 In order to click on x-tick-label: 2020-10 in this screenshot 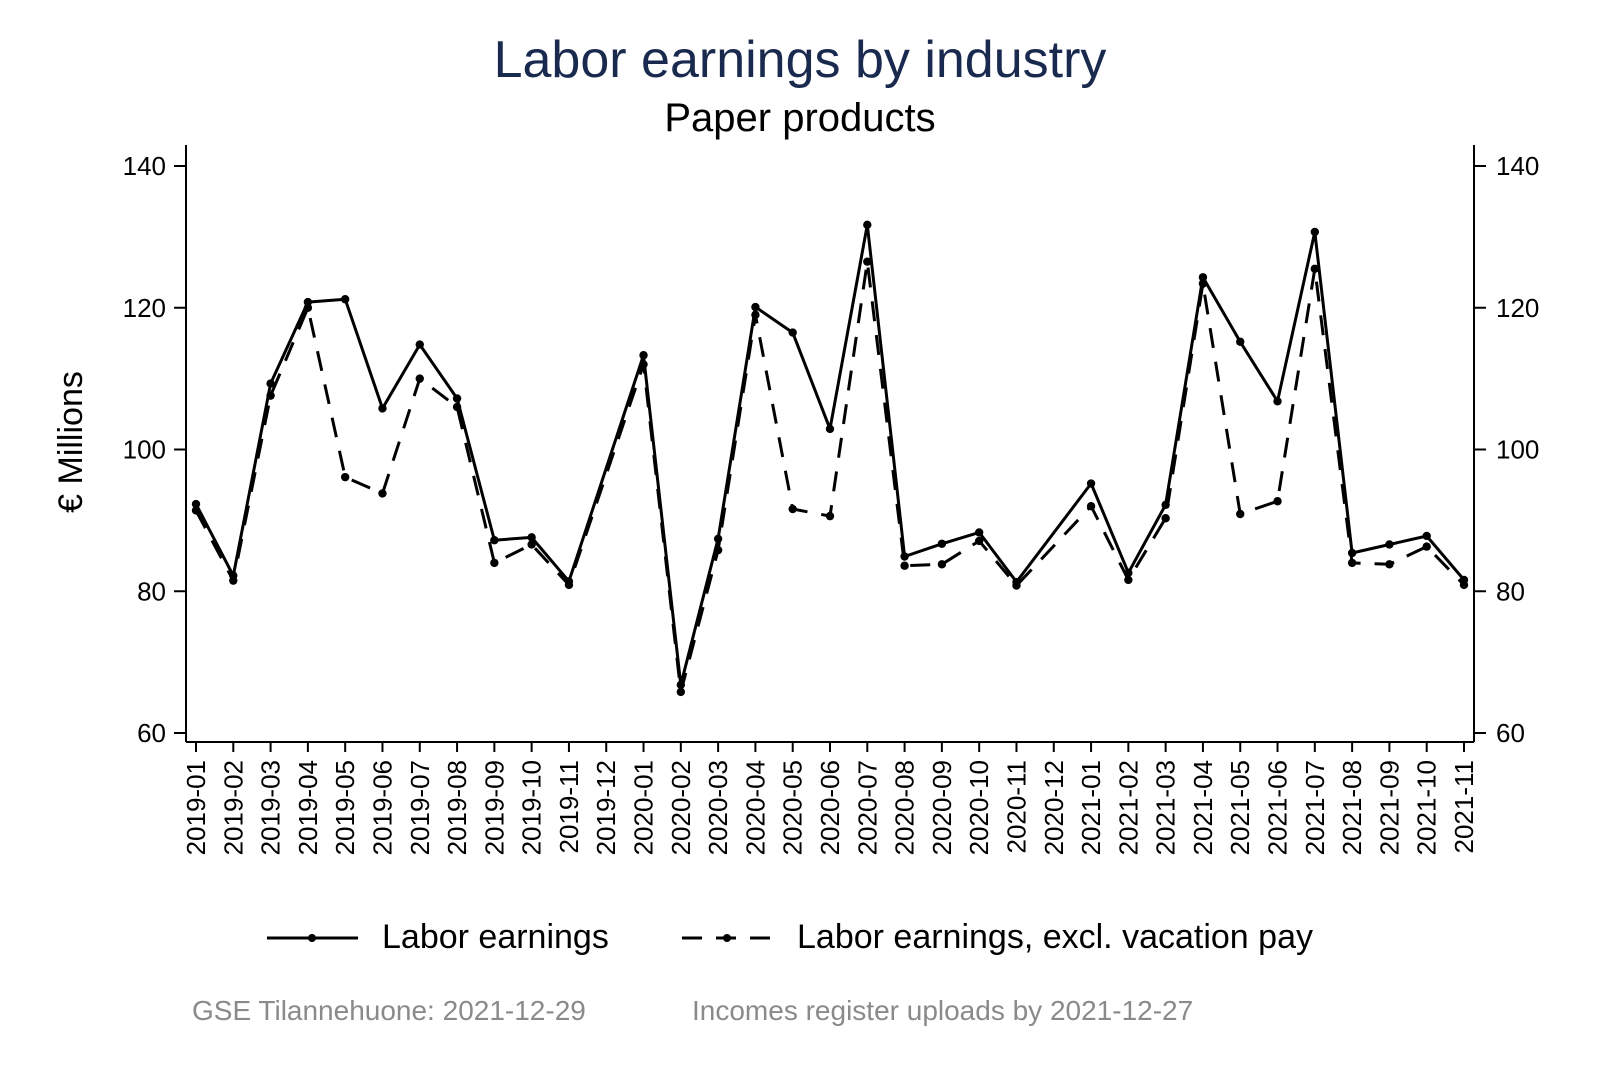, I will do `click(979, 807)`.